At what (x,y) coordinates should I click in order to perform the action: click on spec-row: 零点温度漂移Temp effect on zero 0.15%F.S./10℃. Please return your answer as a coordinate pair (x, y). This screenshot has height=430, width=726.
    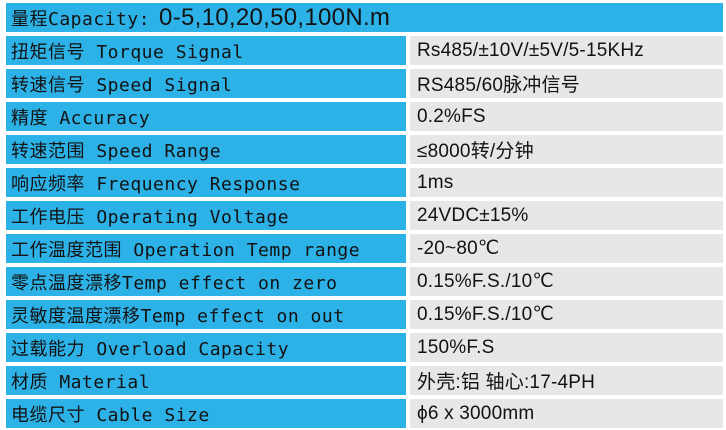
    Looking at the image, I should click on (364, 281).